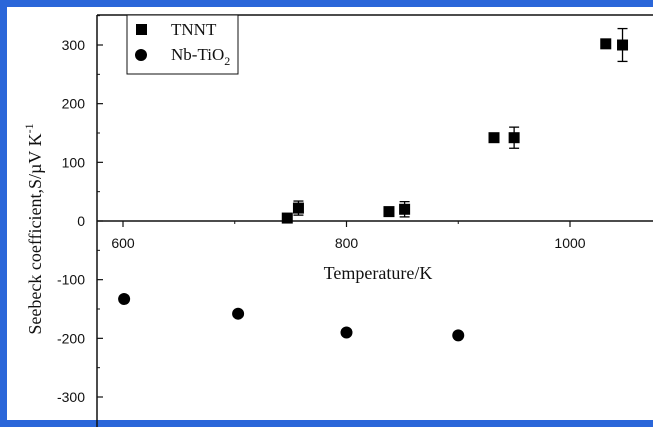 This screenshot has width=653, height=427. What do you see at coordinates (74, 162) in the screenshot?
I see `y-tick-label: 100` at bounding box center [74, 162].